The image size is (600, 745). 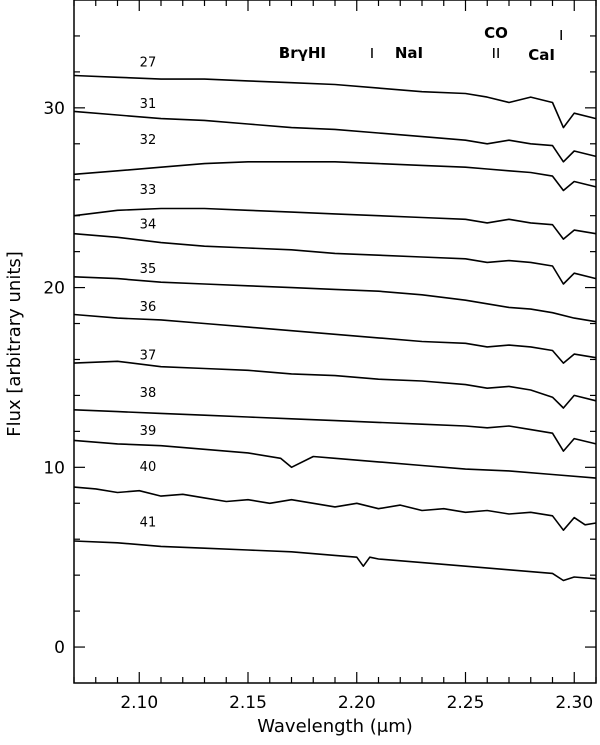 I want to click on spectrum-label-27: 27, so click(x=148, y=63).